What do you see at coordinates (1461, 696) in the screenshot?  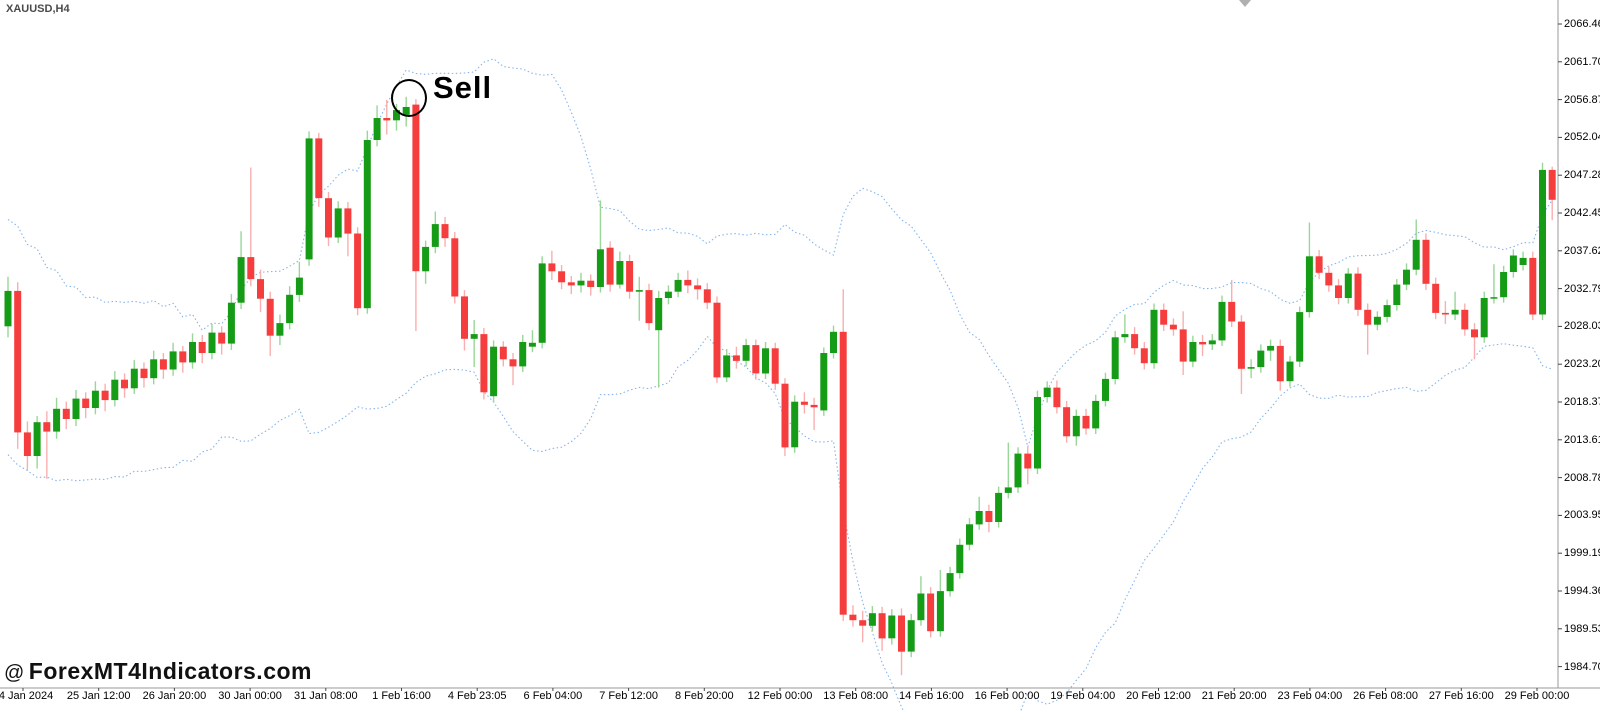 I see `time-tick-label: 27 Feb 16:00` at bounding box center [1461, 696].